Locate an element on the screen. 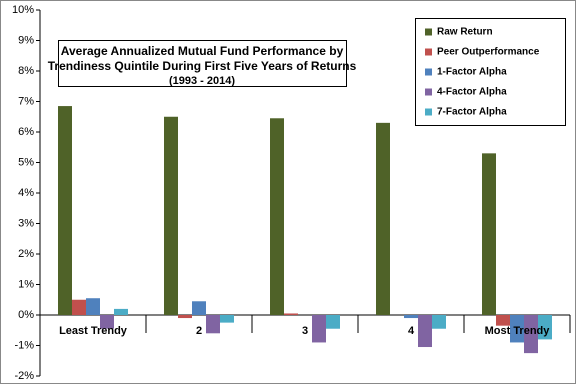 Image resolution: width=576 pixels, height=384 pixels. y-tick-label: 8% is located at coordinates (26, 71).